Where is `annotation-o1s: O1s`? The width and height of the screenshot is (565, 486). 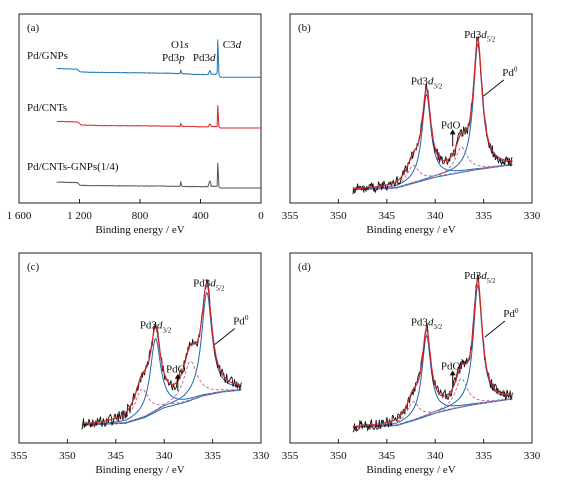 annotation-o1s: O1s is located at coordinates (180, 45).